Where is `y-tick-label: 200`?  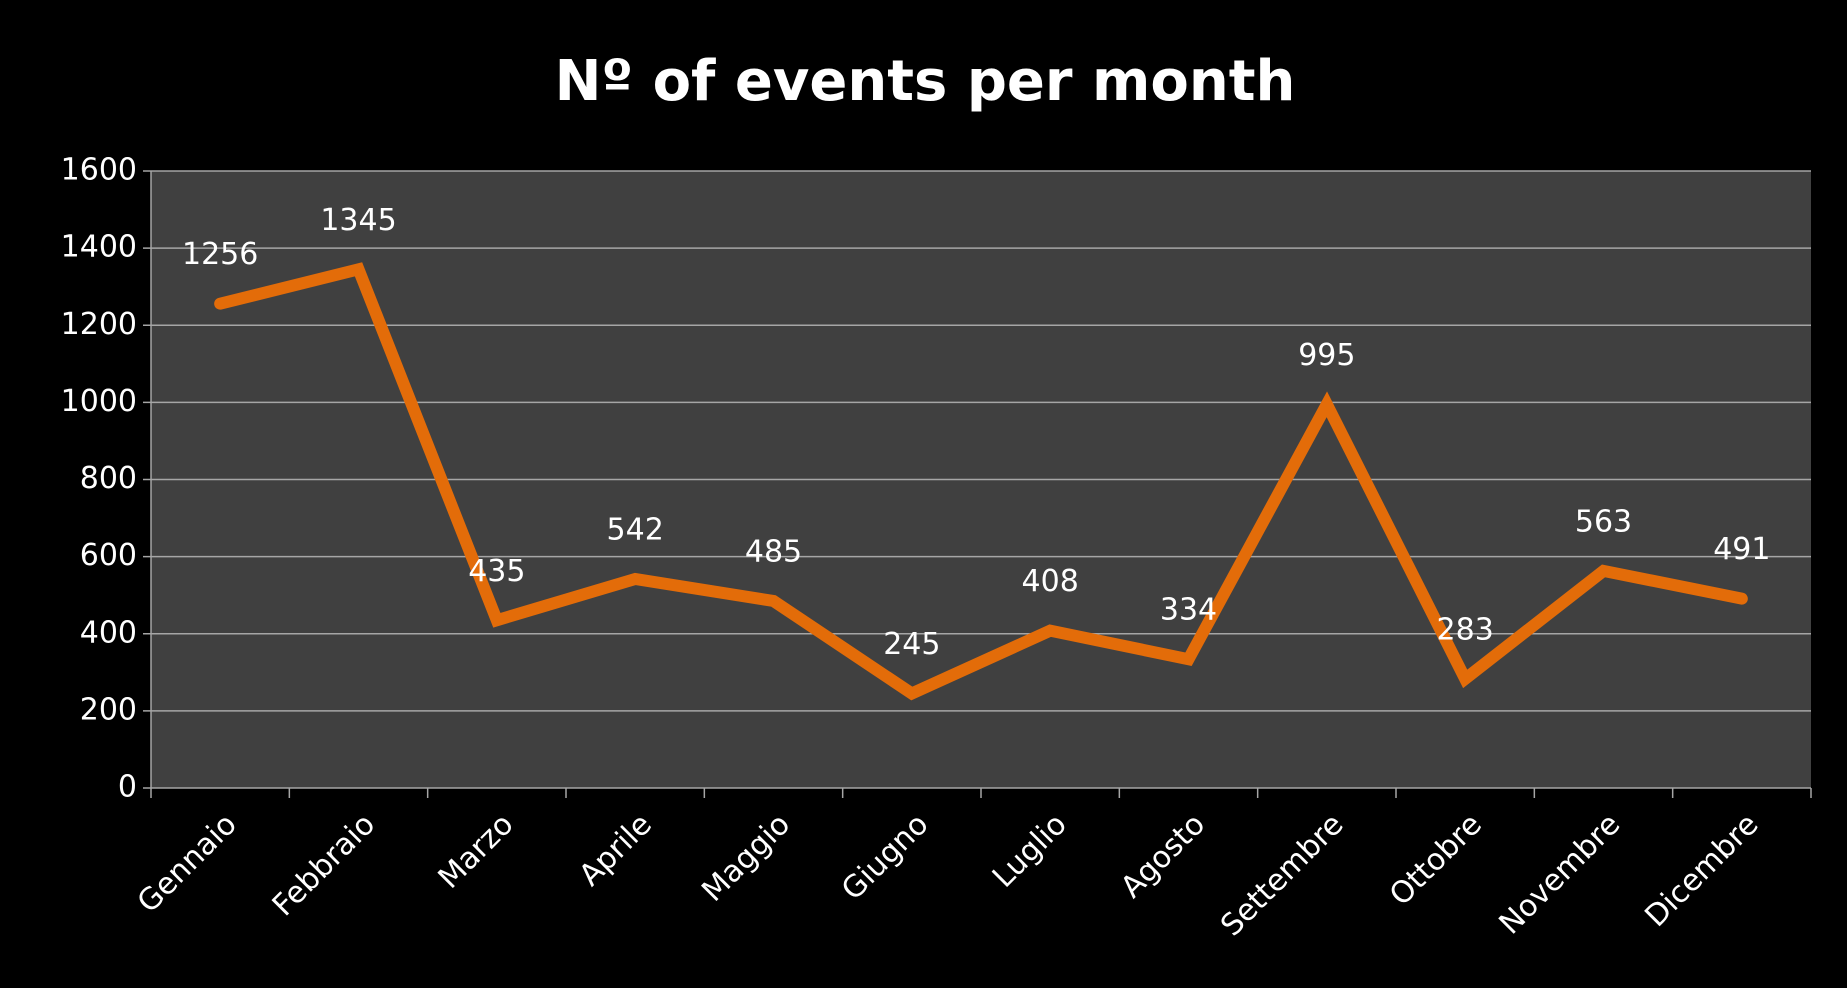
y-tick-label: 200 is located at coordinates (108, 709).